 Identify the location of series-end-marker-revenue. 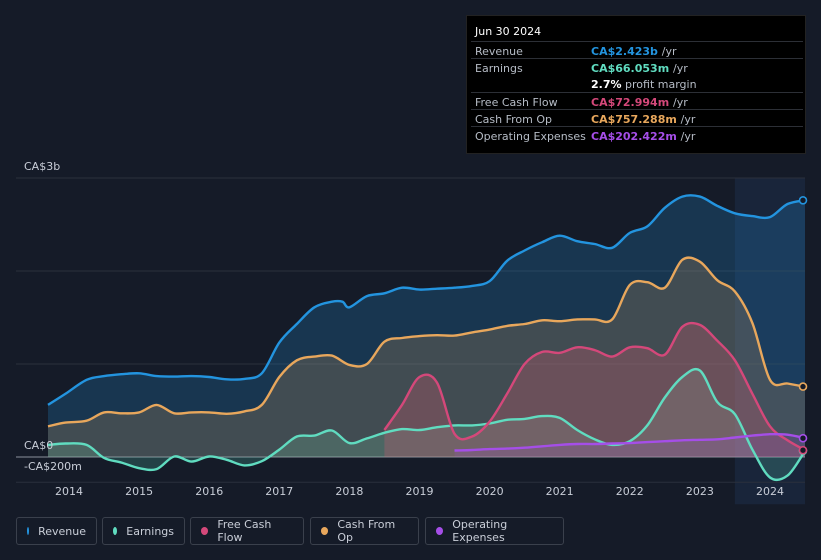
(803, 200).